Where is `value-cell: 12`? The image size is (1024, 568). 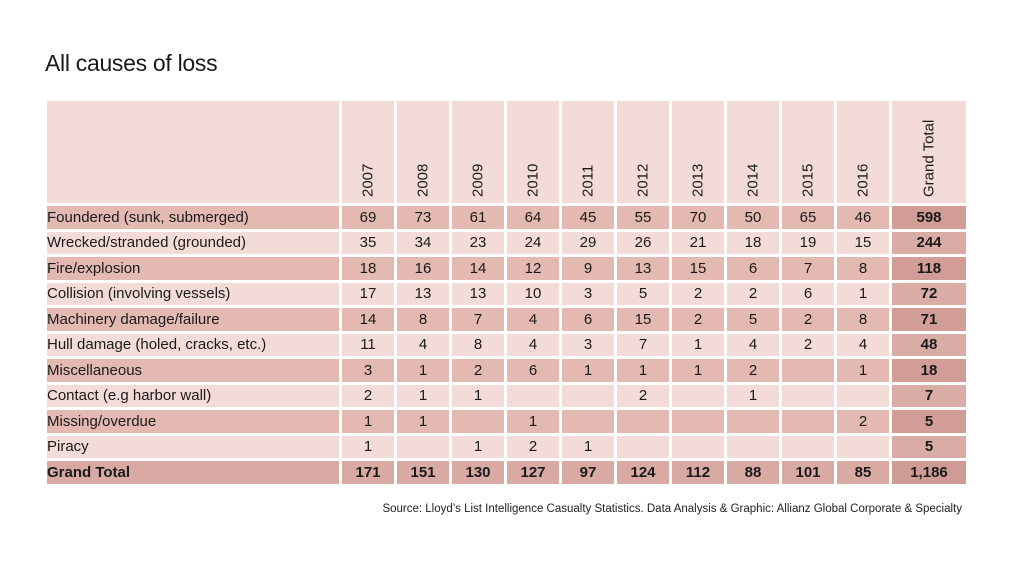
value-cell: 12 is located at coordinates (533, 268).